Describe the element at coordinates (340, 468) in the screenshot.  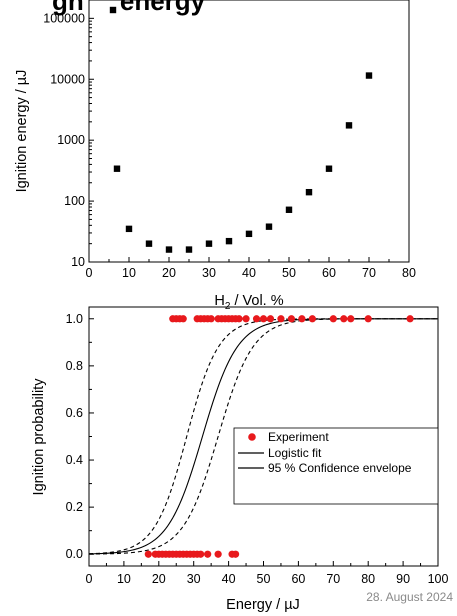
I see `legend-label-envelope: 95 % Confidence envelope` at that location.